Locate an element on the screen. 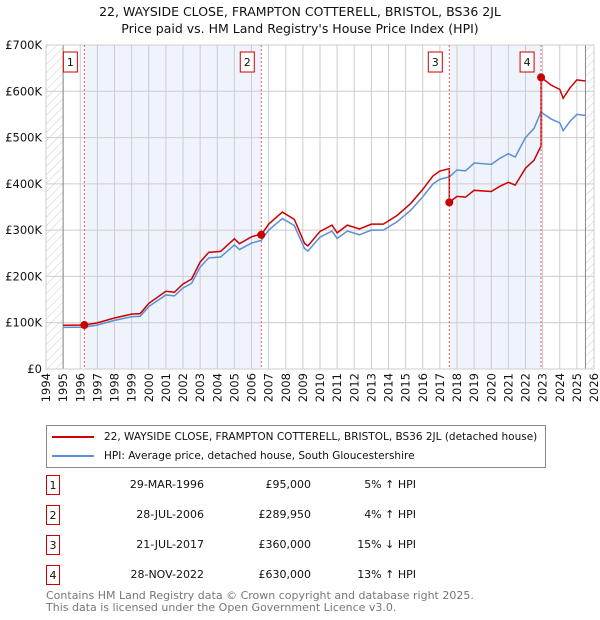 Image resolution: width=600 pixels, height=620 pixels. sale-date: 21-JUL-2017 is located at coordinates (170, 544).